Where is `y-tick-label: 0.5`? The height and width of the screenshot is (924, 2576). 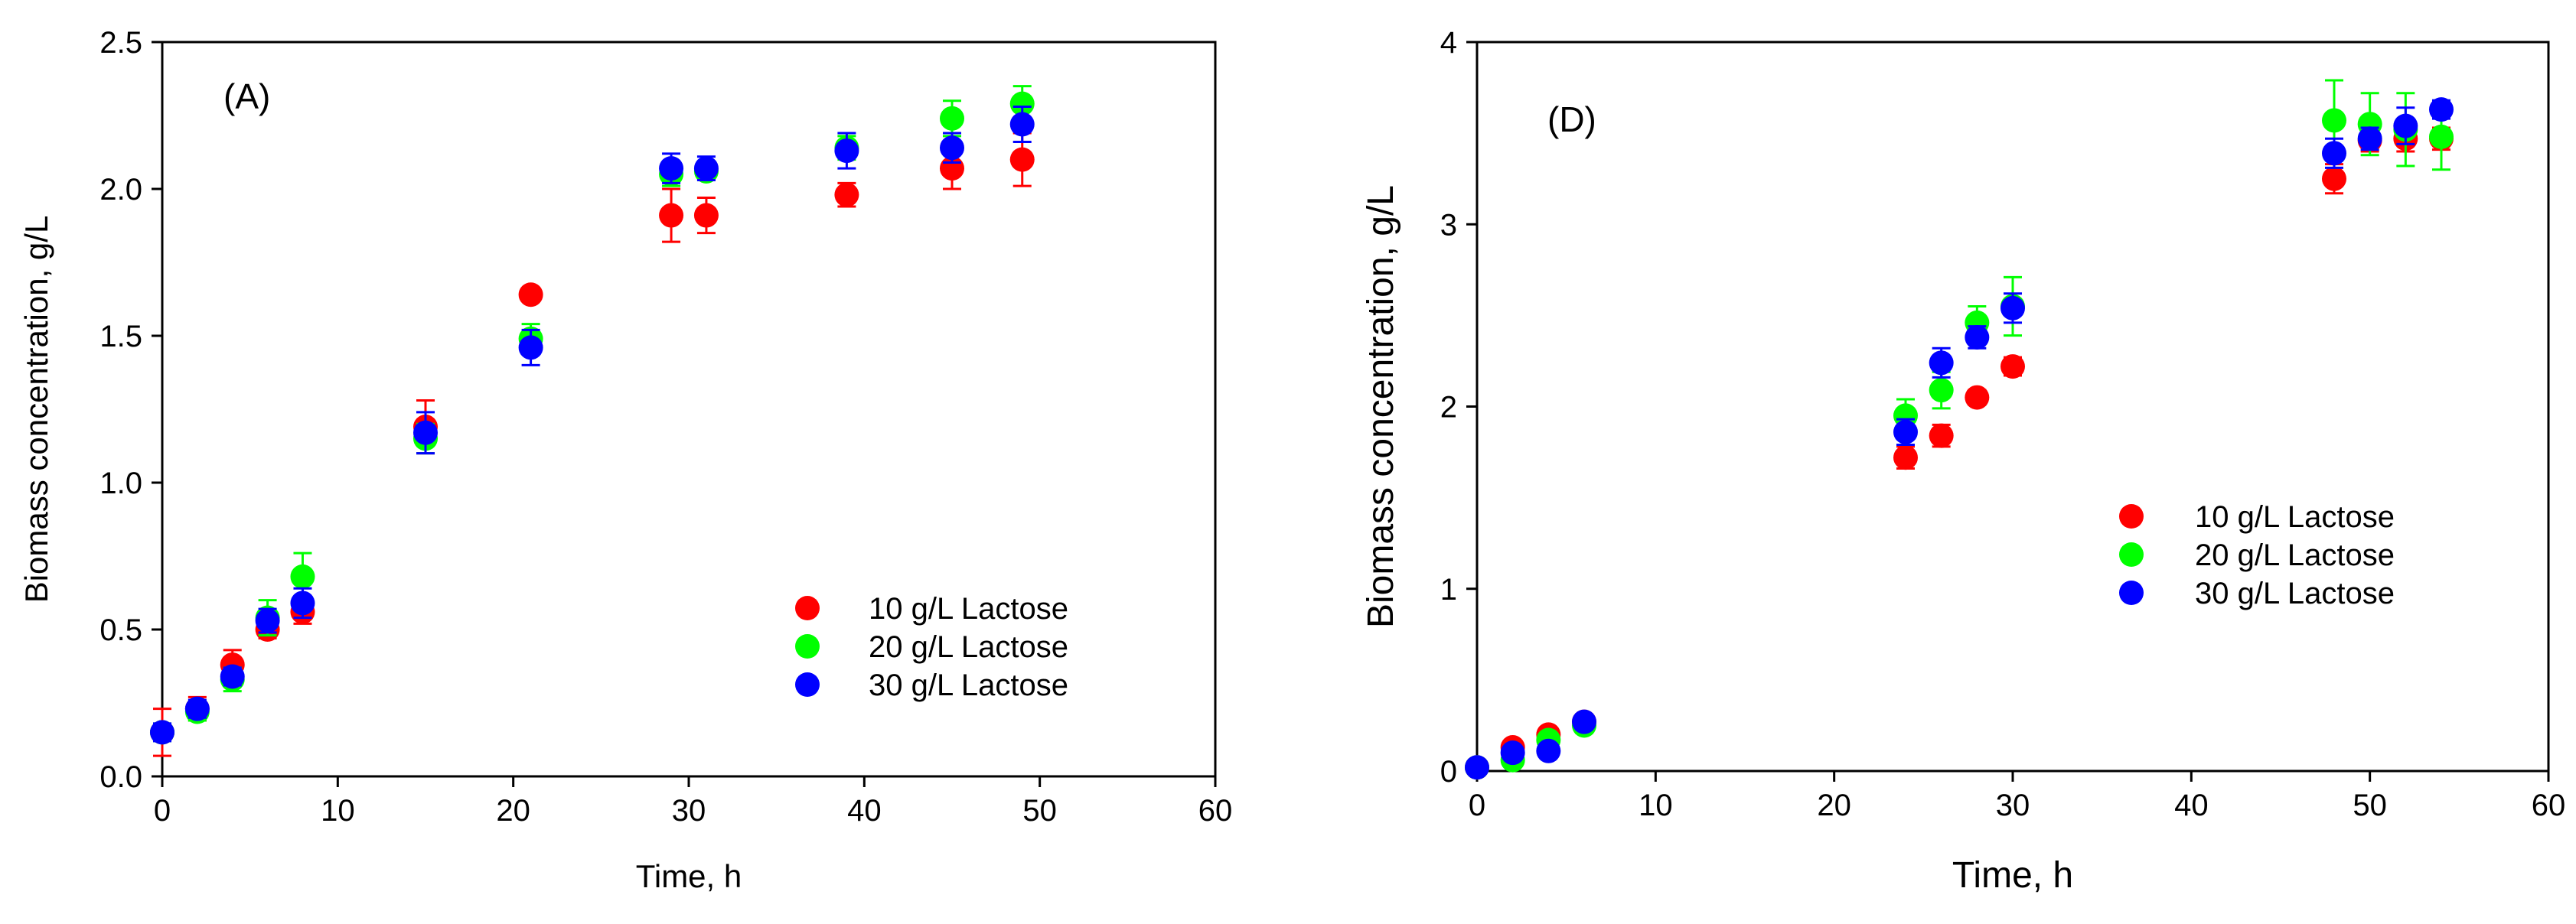
y-tick-label: 0.5 is located at coordinates (120, 630).